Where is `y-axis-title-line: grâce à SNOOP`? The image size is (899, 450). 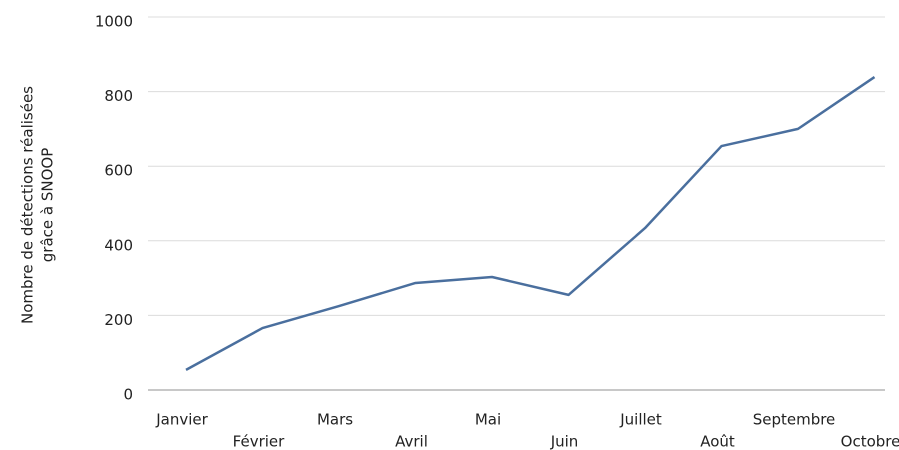
y-axis-title-line: grâce à SNOOP is located at coordinates (48, 205).